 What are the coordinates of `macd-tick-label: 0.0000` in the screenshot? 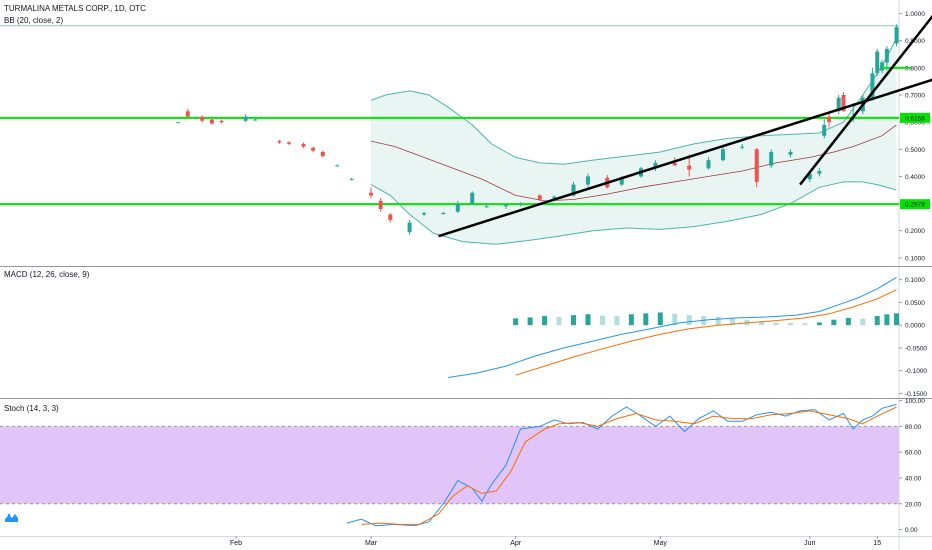 It's located at (915, 326).